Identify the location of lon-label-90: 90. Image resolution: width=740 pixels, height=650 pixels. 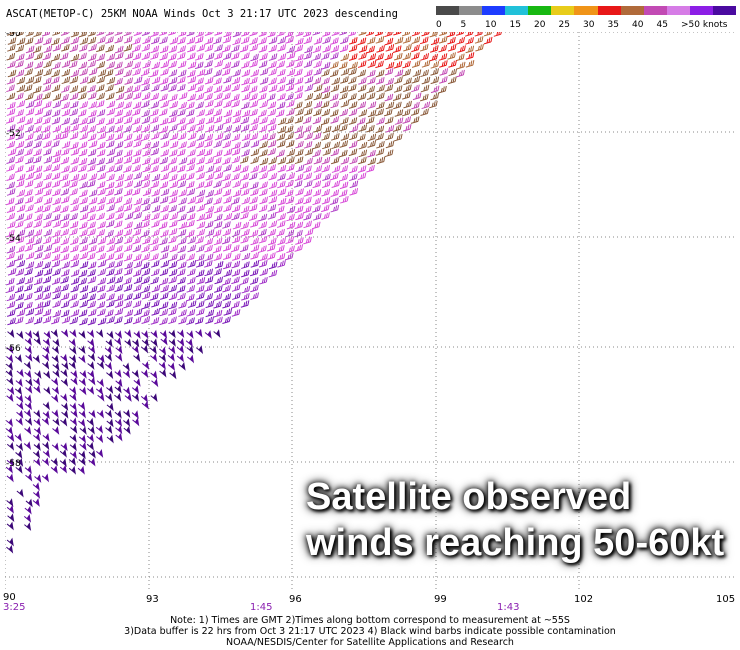
(9, 597).